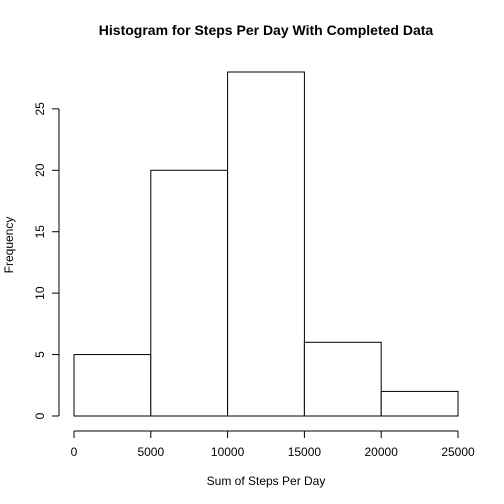 The width and height of the screenshot is (504, 504). Describe the element at coordinates (305, 452) in the screenshot. I see `x-tick-label: 15000` at that location.